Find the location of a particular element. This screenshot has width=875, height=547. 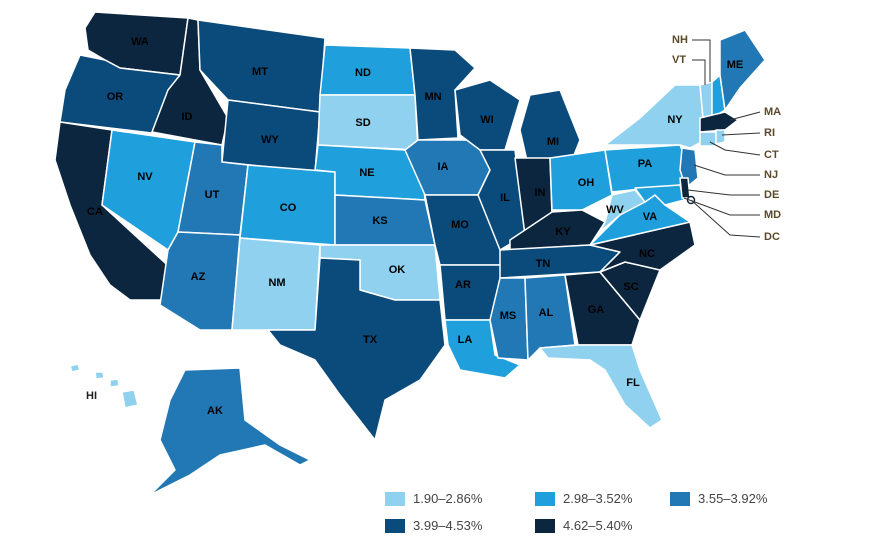

legend-item-2: 2.98–3.52% is located at coordinates (583, 498).